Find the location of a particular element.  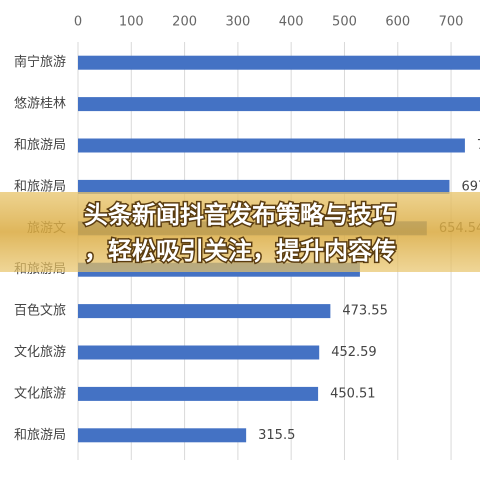

x-tick-label: 700 is located at coordinates (451, 22).